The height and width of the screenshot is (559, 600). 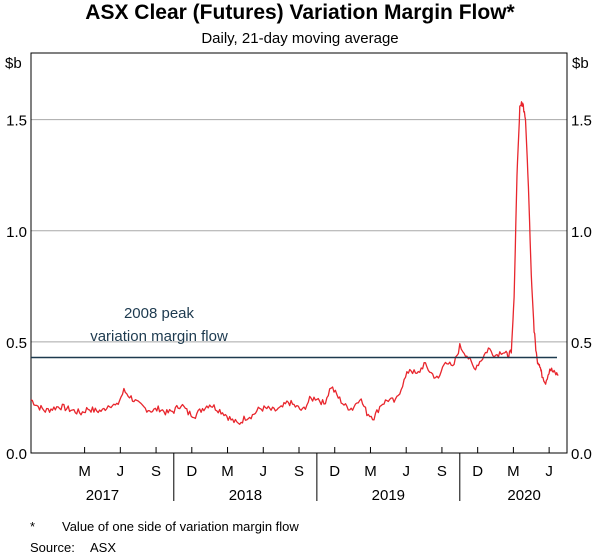 I want to click on y-axis-unit-left: $b, so click(x=13, y=63).